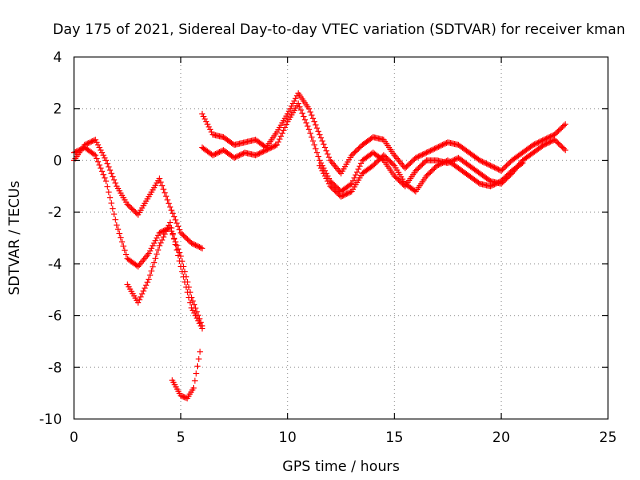 Image resolution: width=640 pixels, height=480 pixels. What do you see at coordinates (394, 438) in the screenshot?
I see `x-tick-label: 15` at bounding box center [394, 438].